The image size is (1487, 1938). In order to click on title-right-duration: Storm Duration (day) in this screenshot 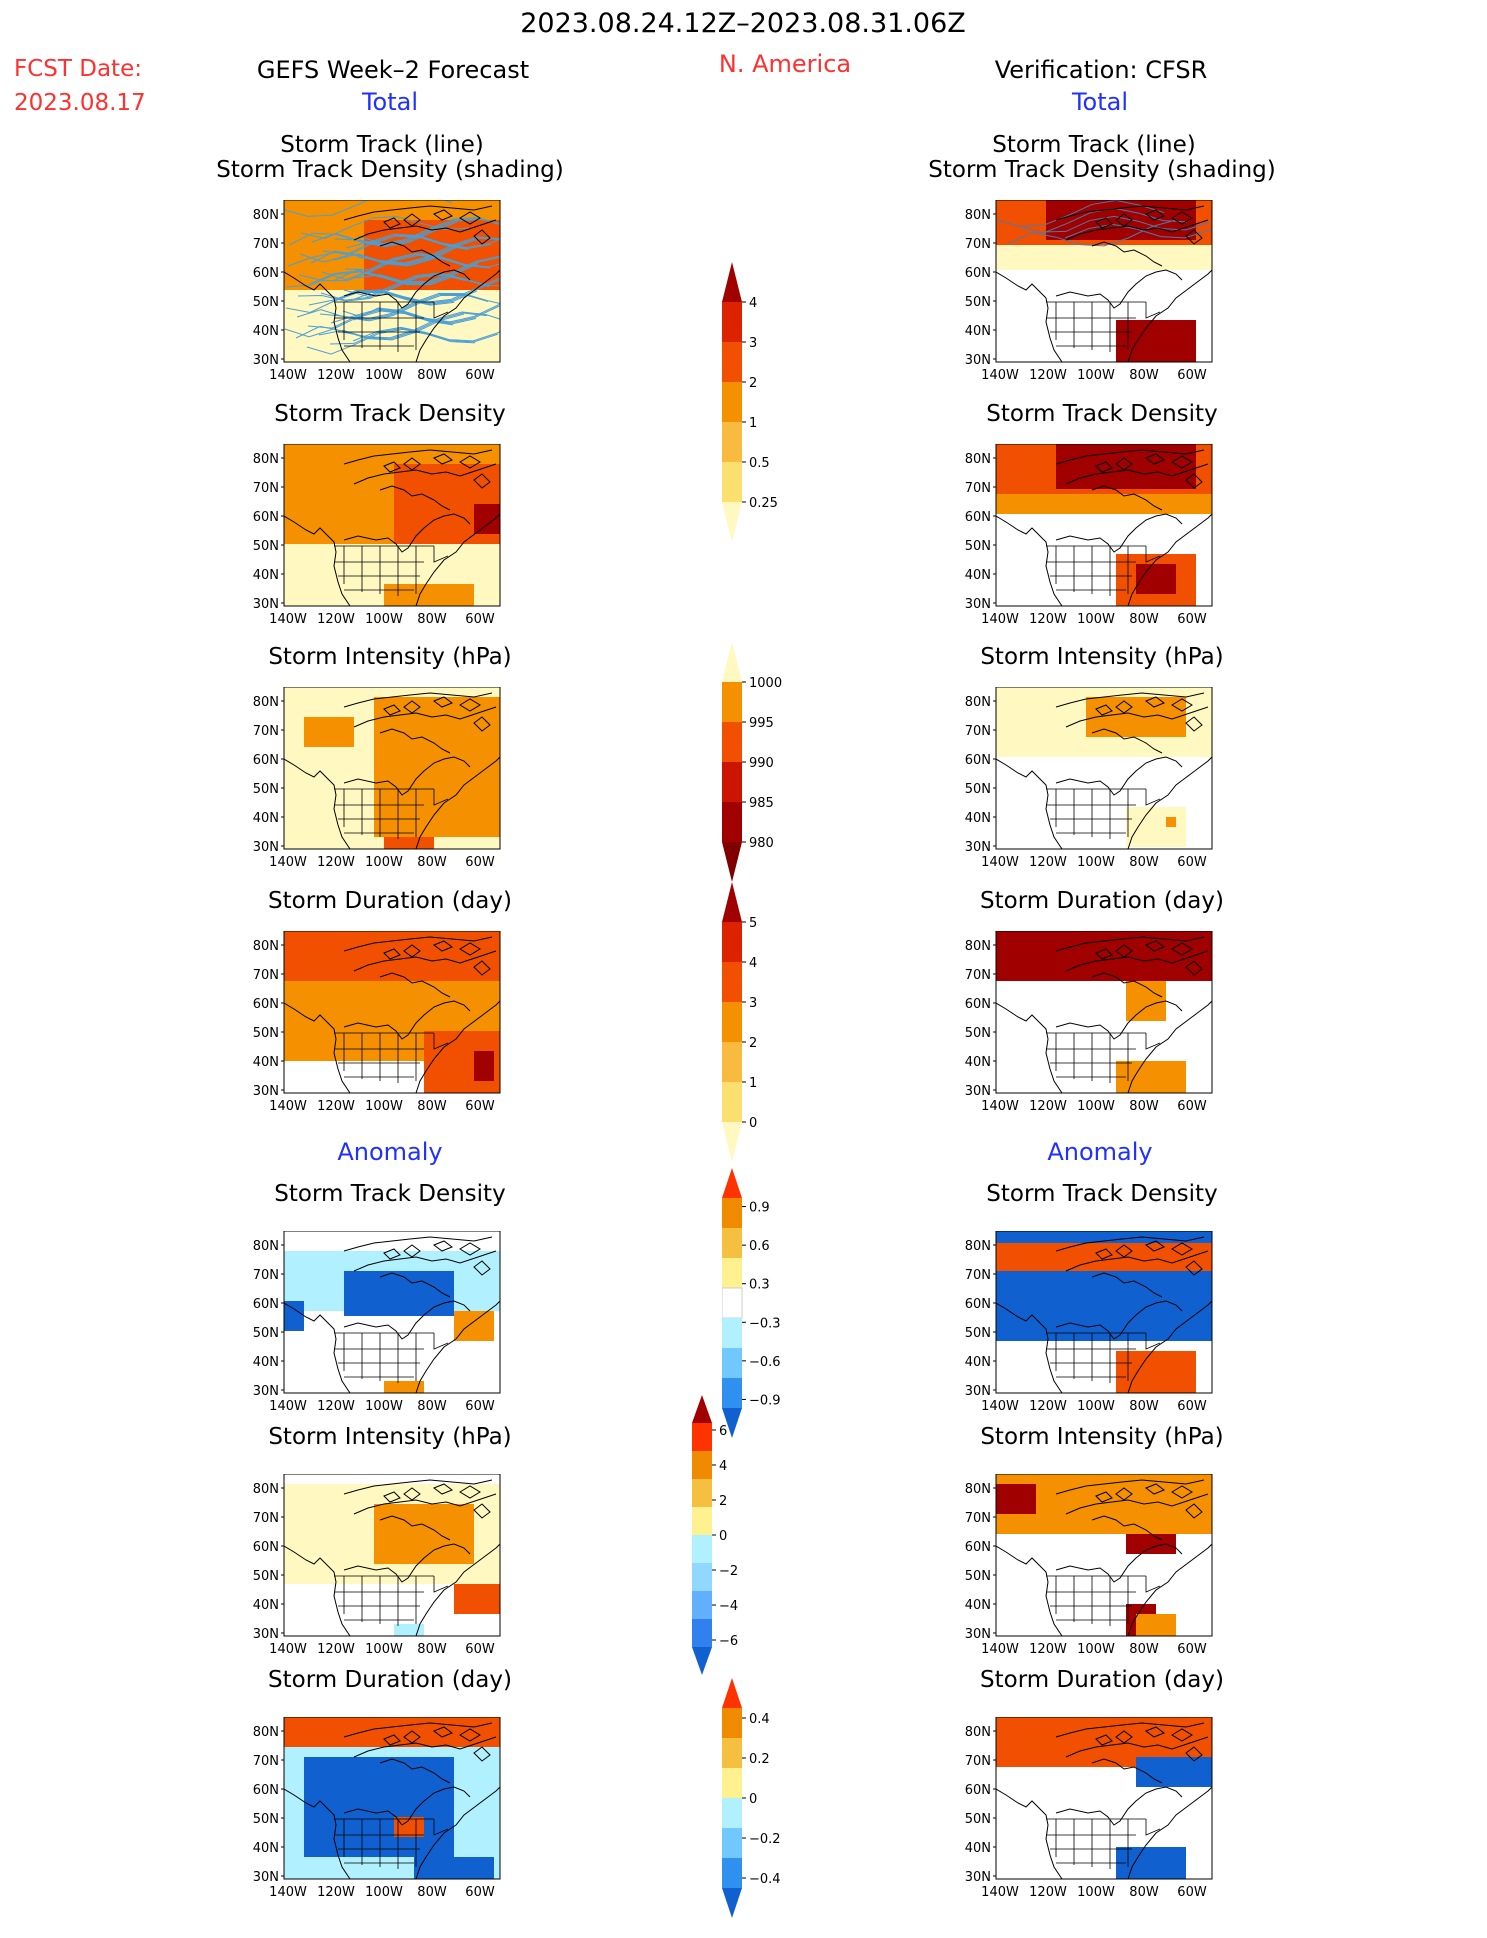, I will do `click(1102, 901)`.